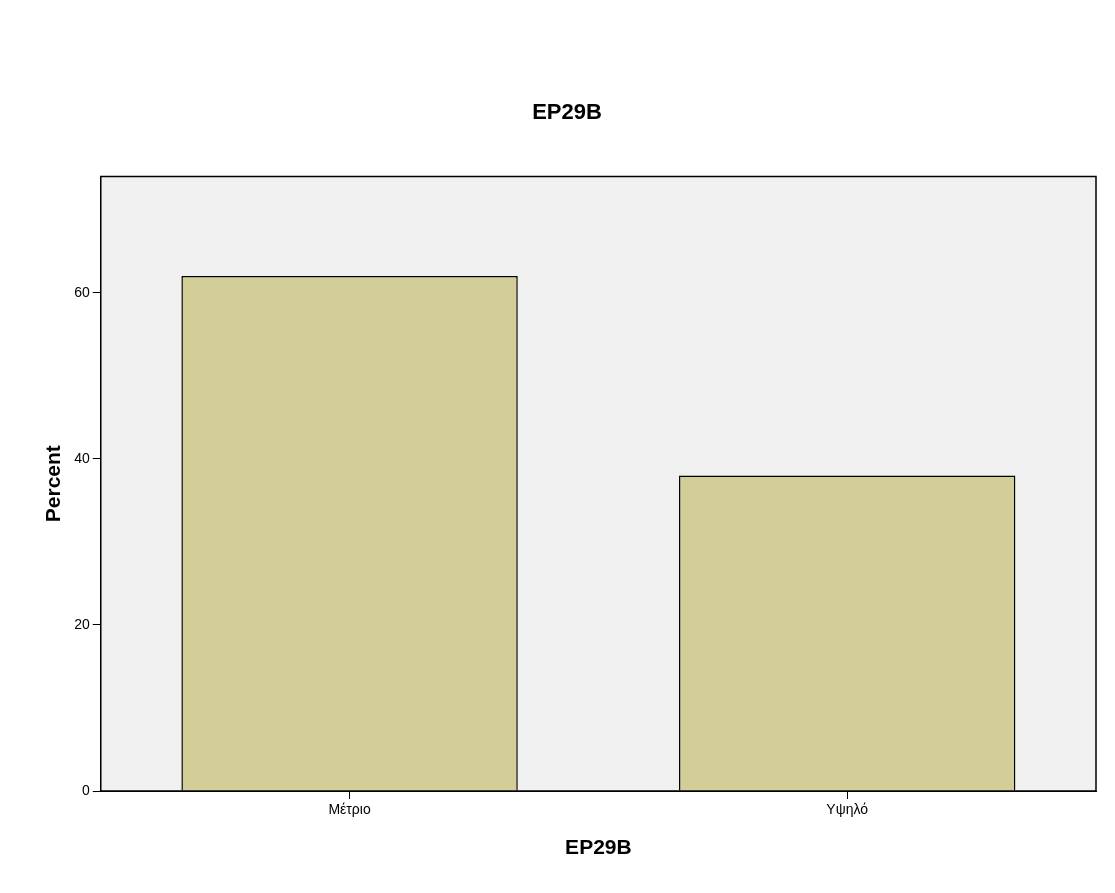  What do you see at coordinates (82, 623) in the screenshot?
I see `y-tick-label: 20` at bounding box center [82, 623].